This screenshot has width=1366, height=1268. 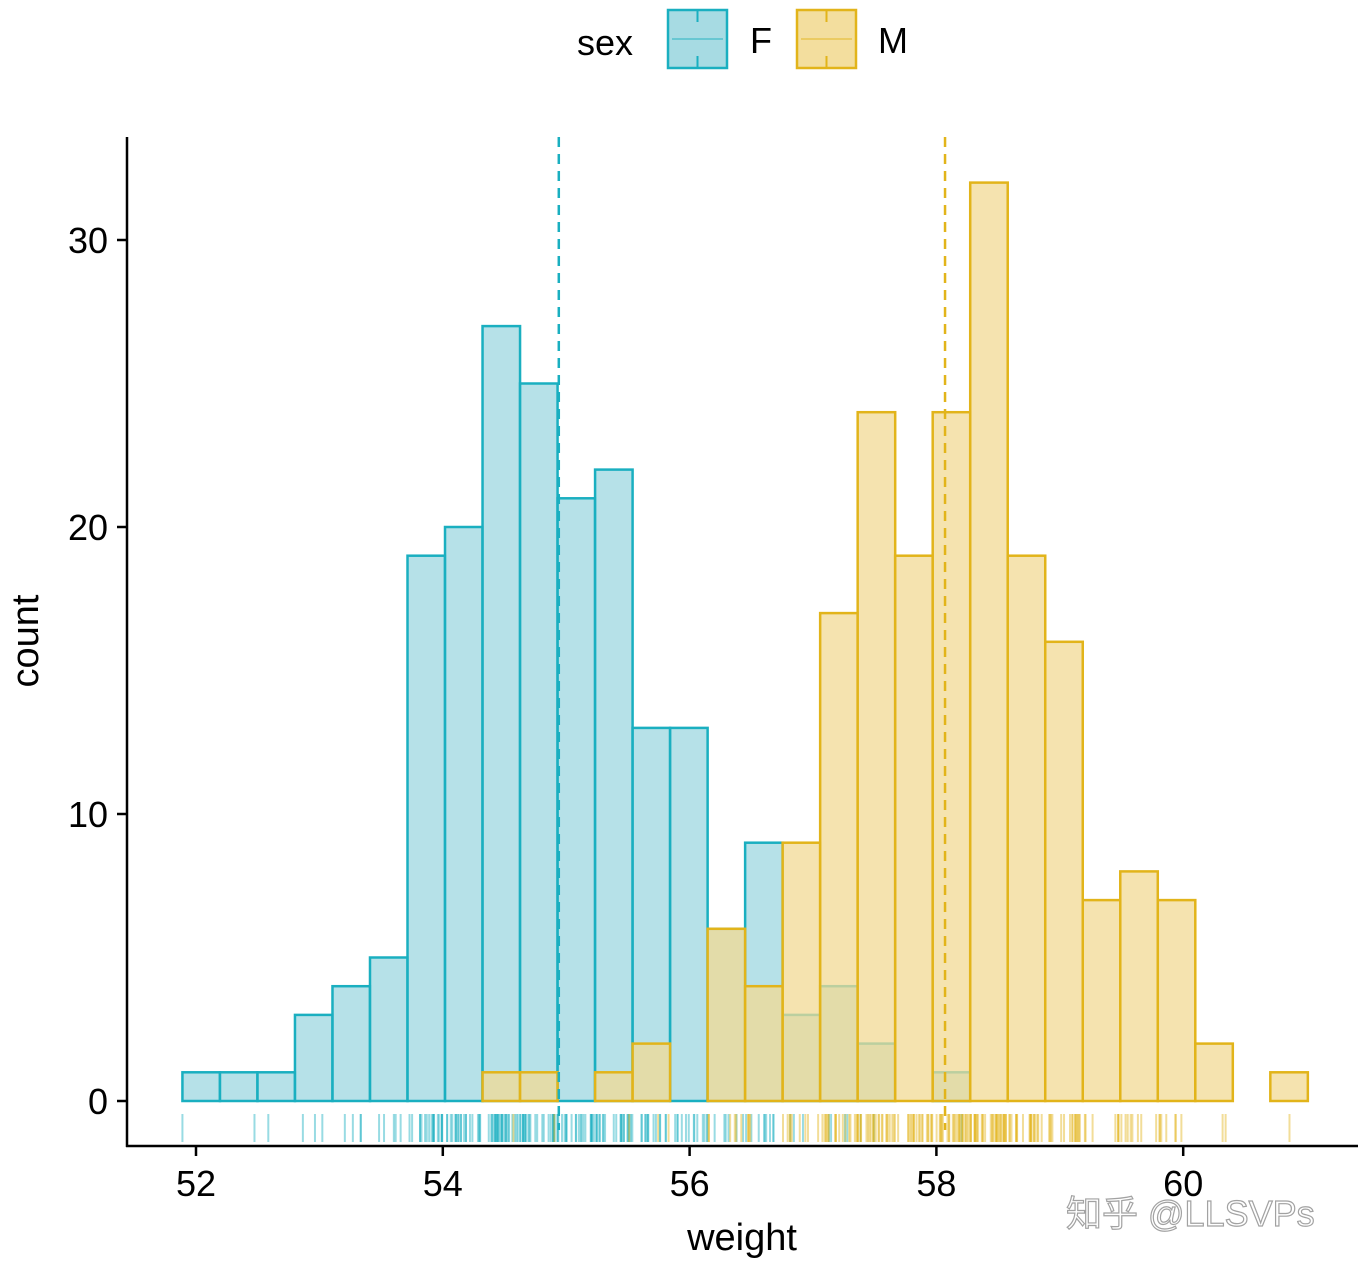 I want to click on legend-label-m: M, so click(x=893, y=40).